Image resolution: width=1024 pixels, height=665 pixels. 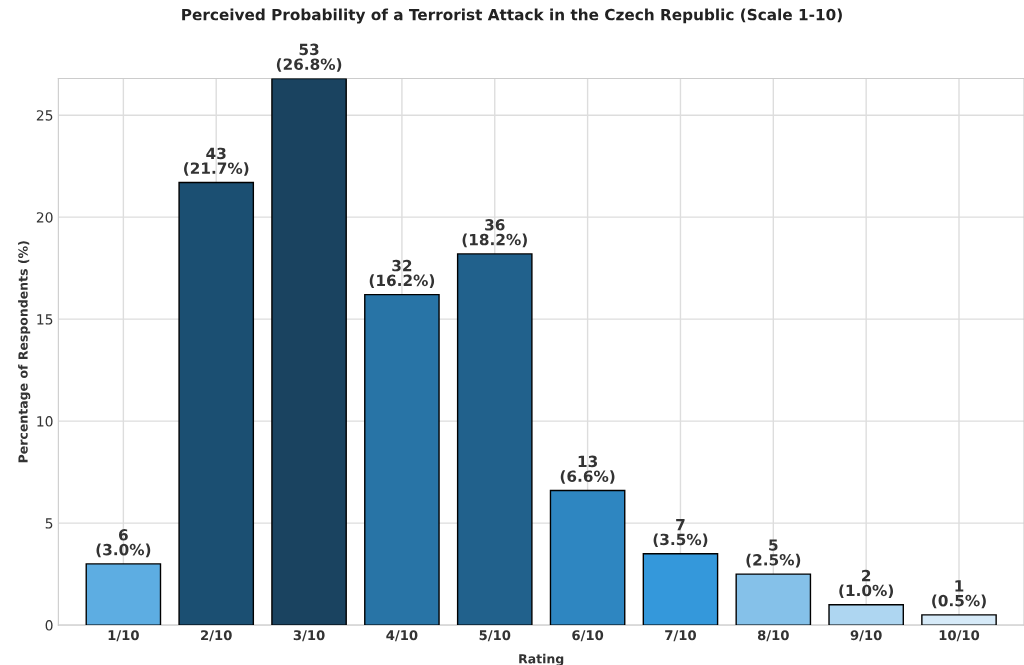 What do you see at coordinates (45, 421) in the screenshot?
I see `y-tick-label: 10` at bounding box center [45, 421].